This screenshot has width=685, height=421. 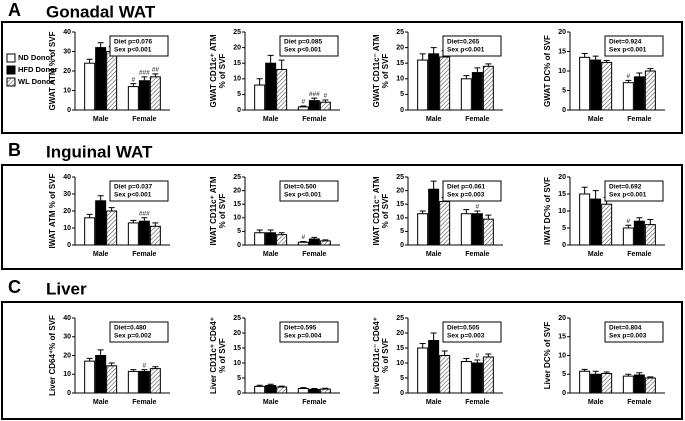 What do you see at coordinates (35, 57) in the screenshot?
I see `legend-label: ND Donor` at bounding box center [35, 57].